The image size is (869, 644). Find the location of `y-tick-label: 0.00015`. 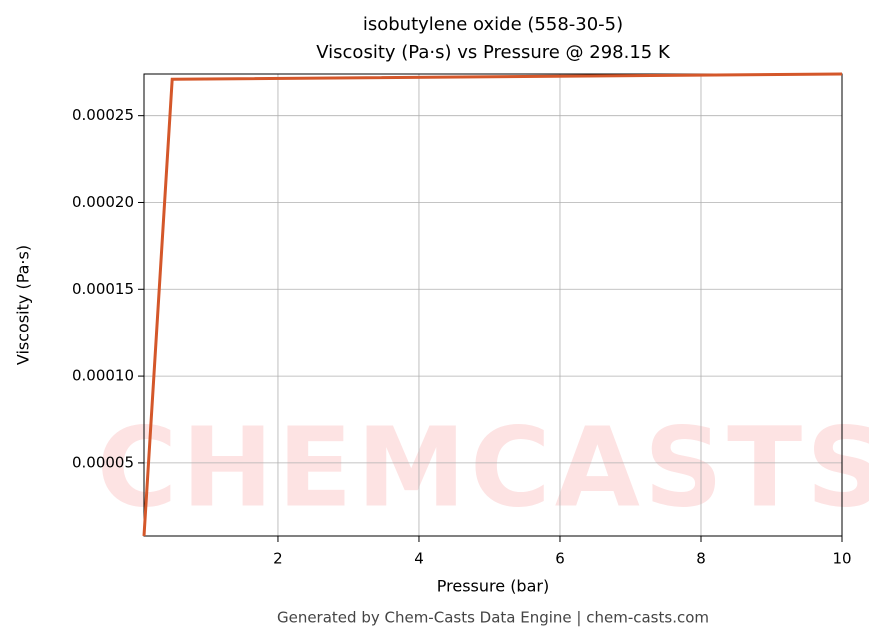

y-tick-label: 0.00015 is located at coordinates (103, 289).